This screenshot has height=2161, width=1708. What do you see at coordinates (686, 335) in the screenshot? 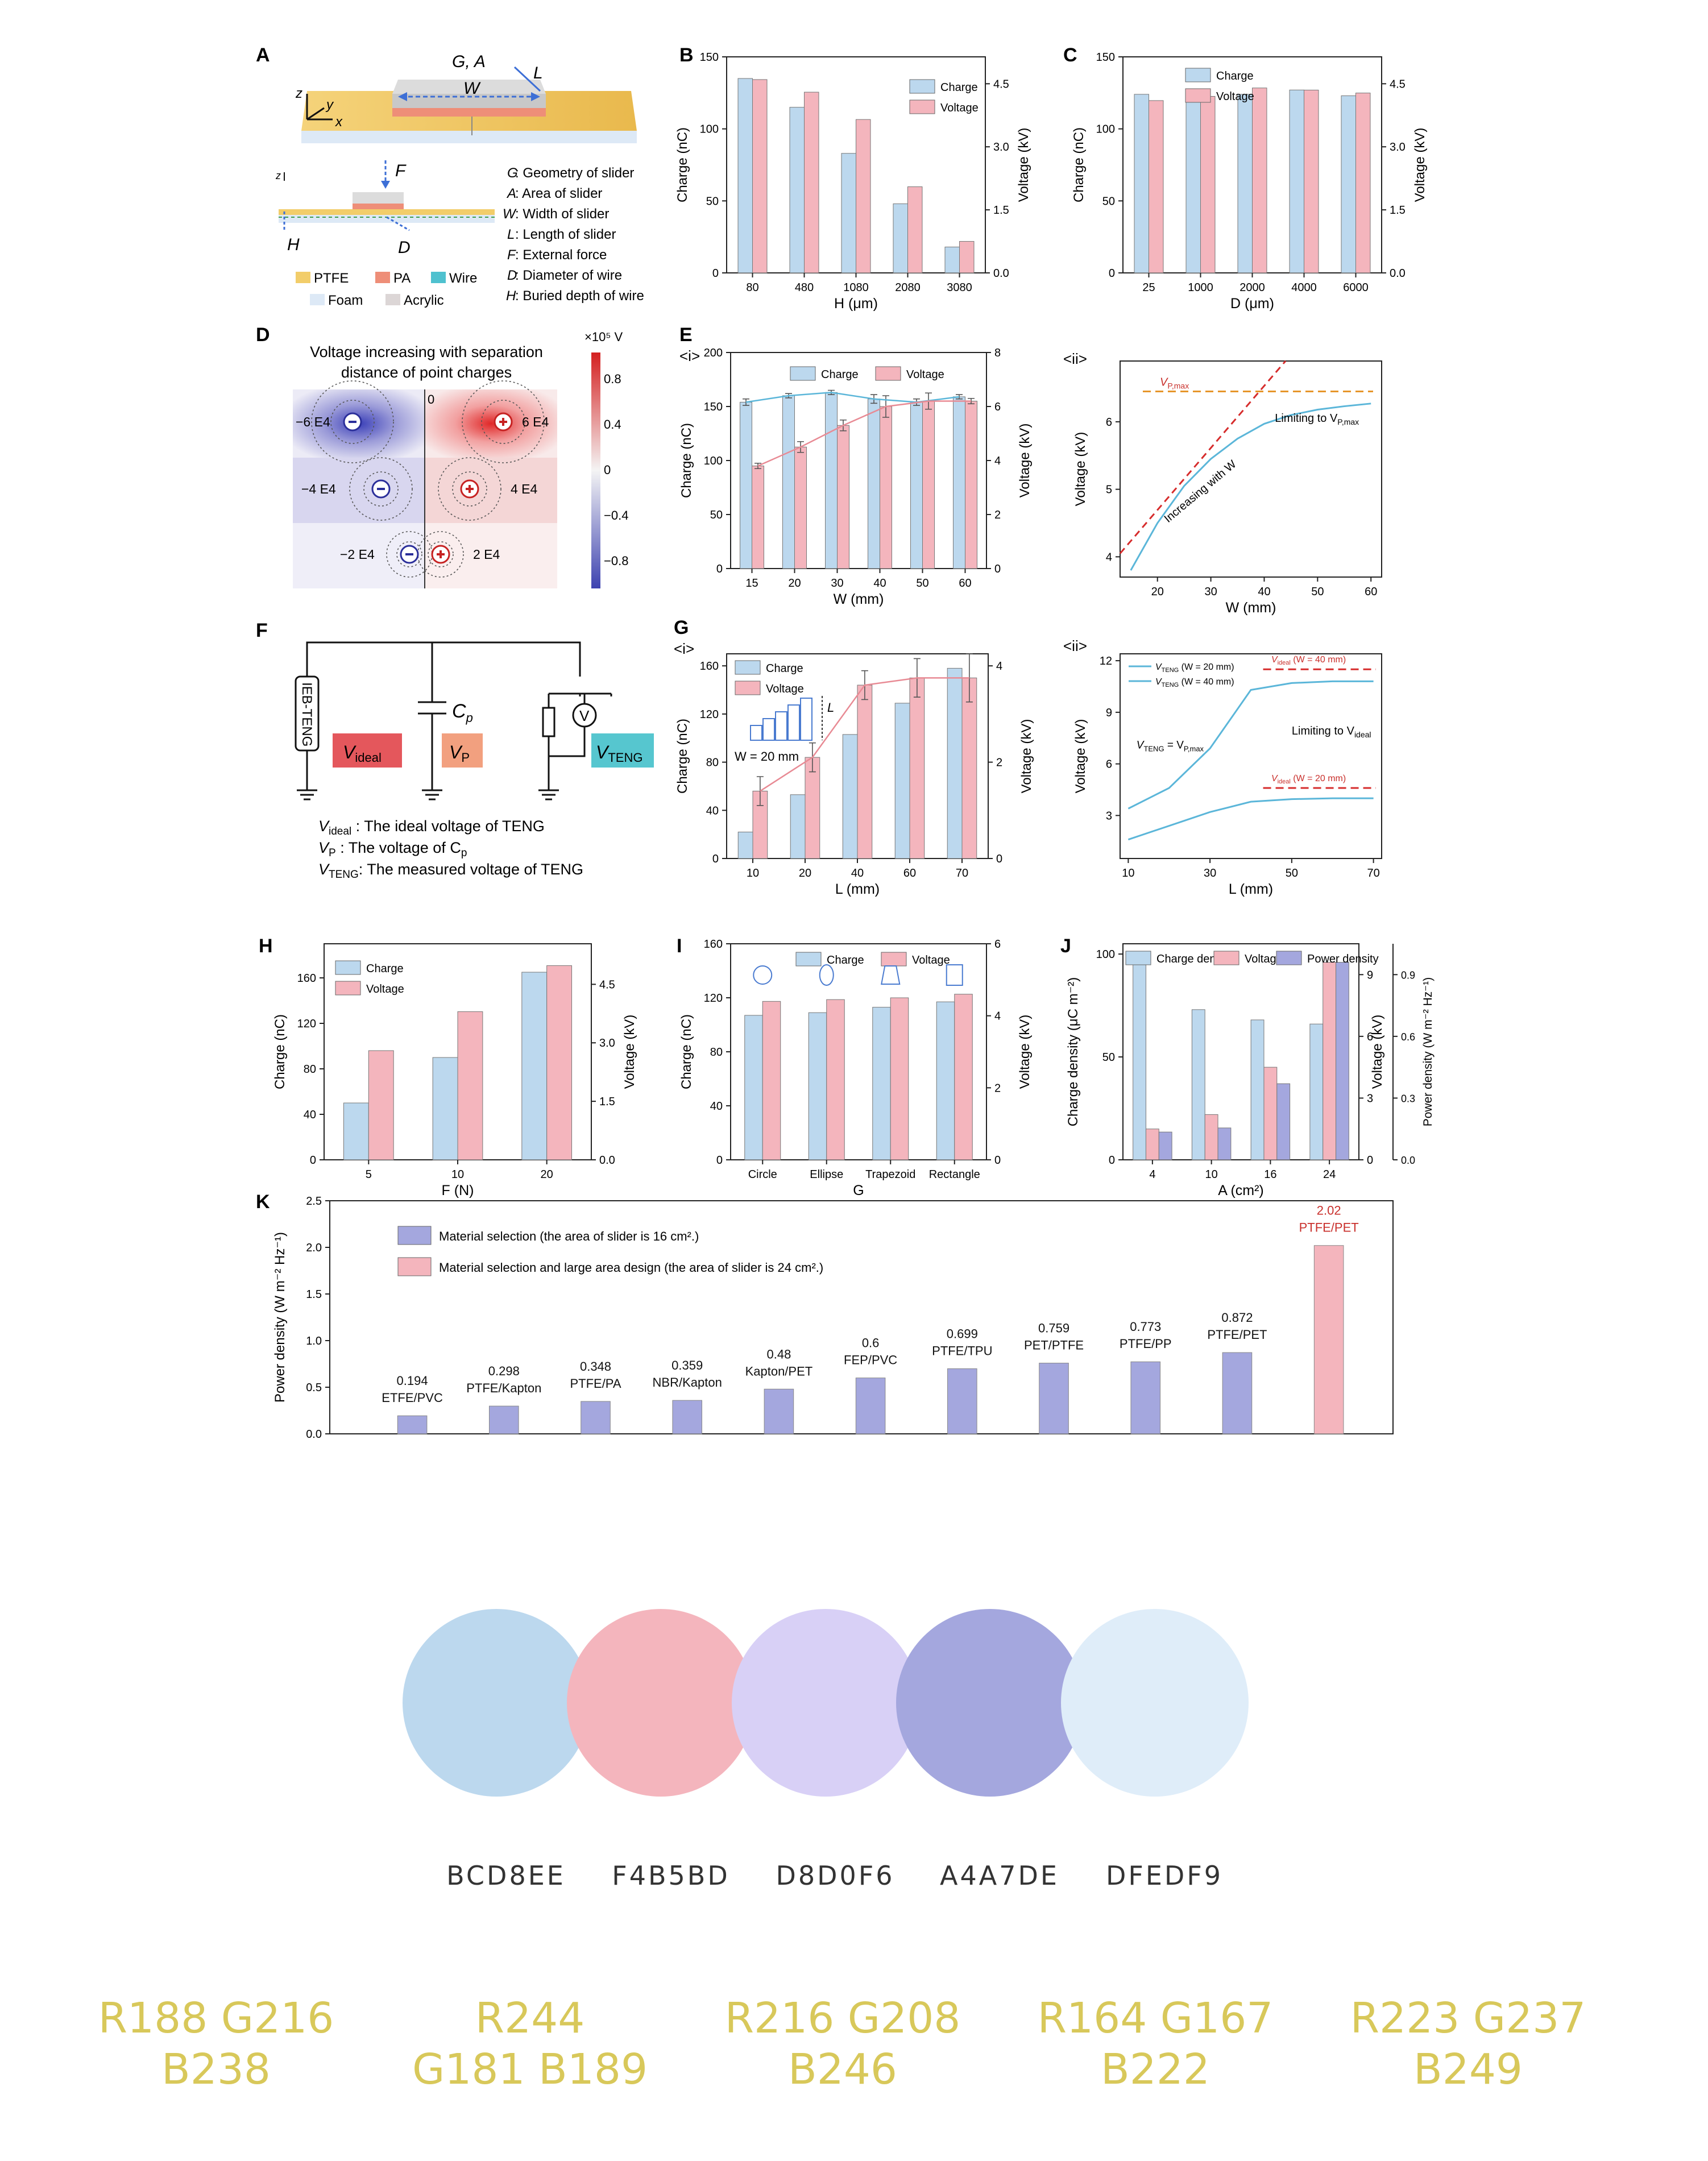
I see `panel-label: E` at bounding box center [686, 335].